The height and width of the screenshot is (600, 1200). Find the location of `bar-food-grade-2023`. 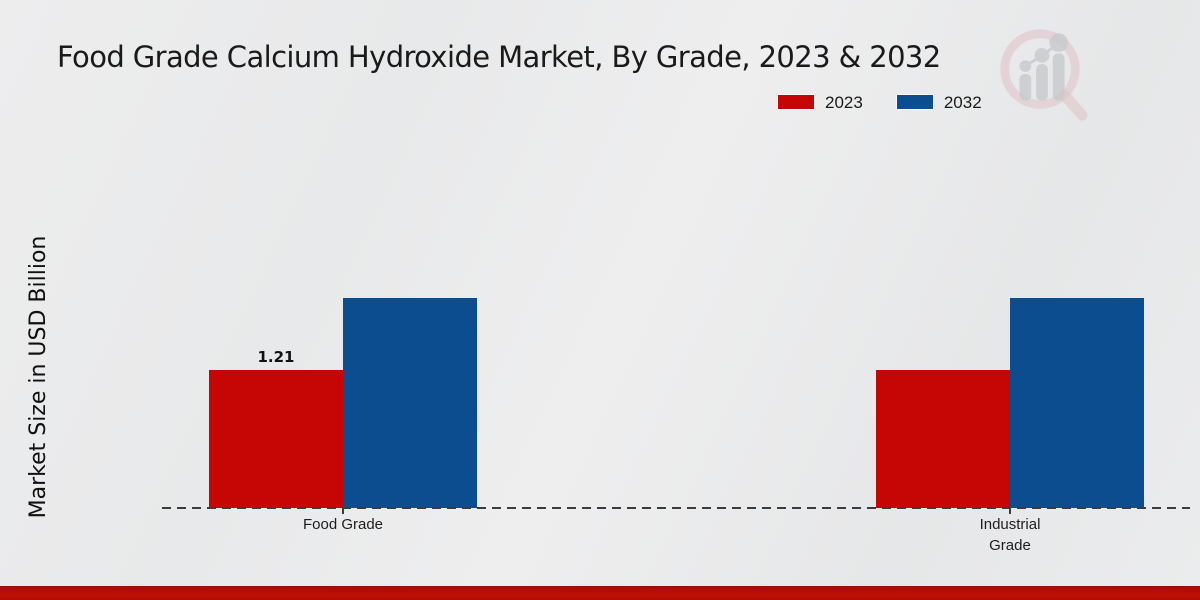

bar-food-grade-2023 is located at coordinates (276, 439).